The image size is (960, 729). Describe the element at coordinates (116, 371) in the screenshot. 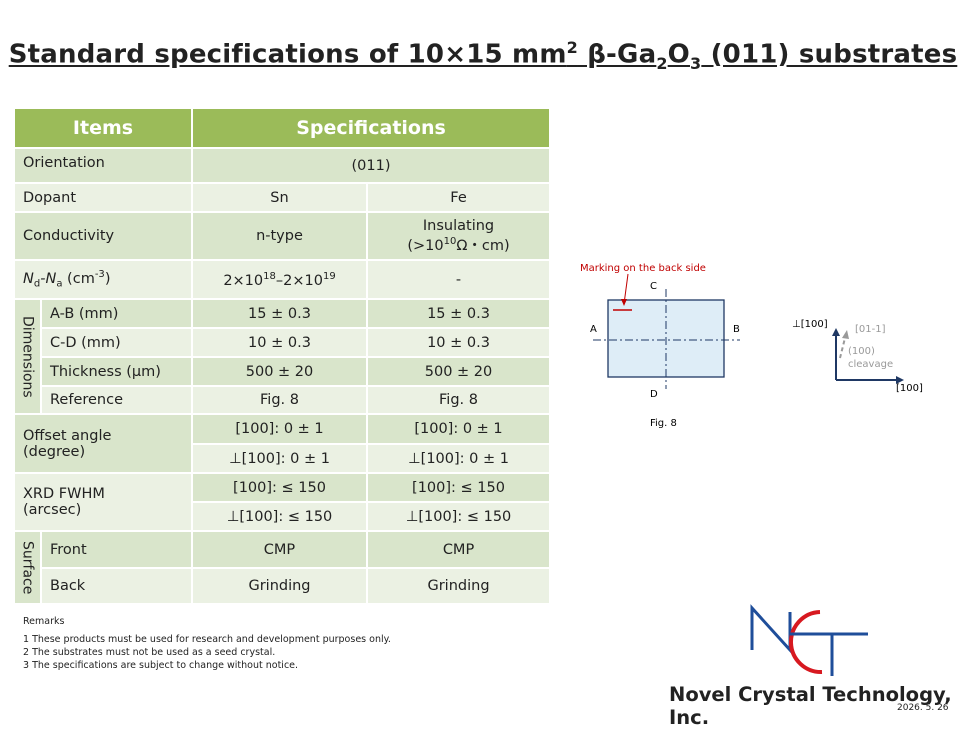

I see `item: Thickness (µm)` at that location.